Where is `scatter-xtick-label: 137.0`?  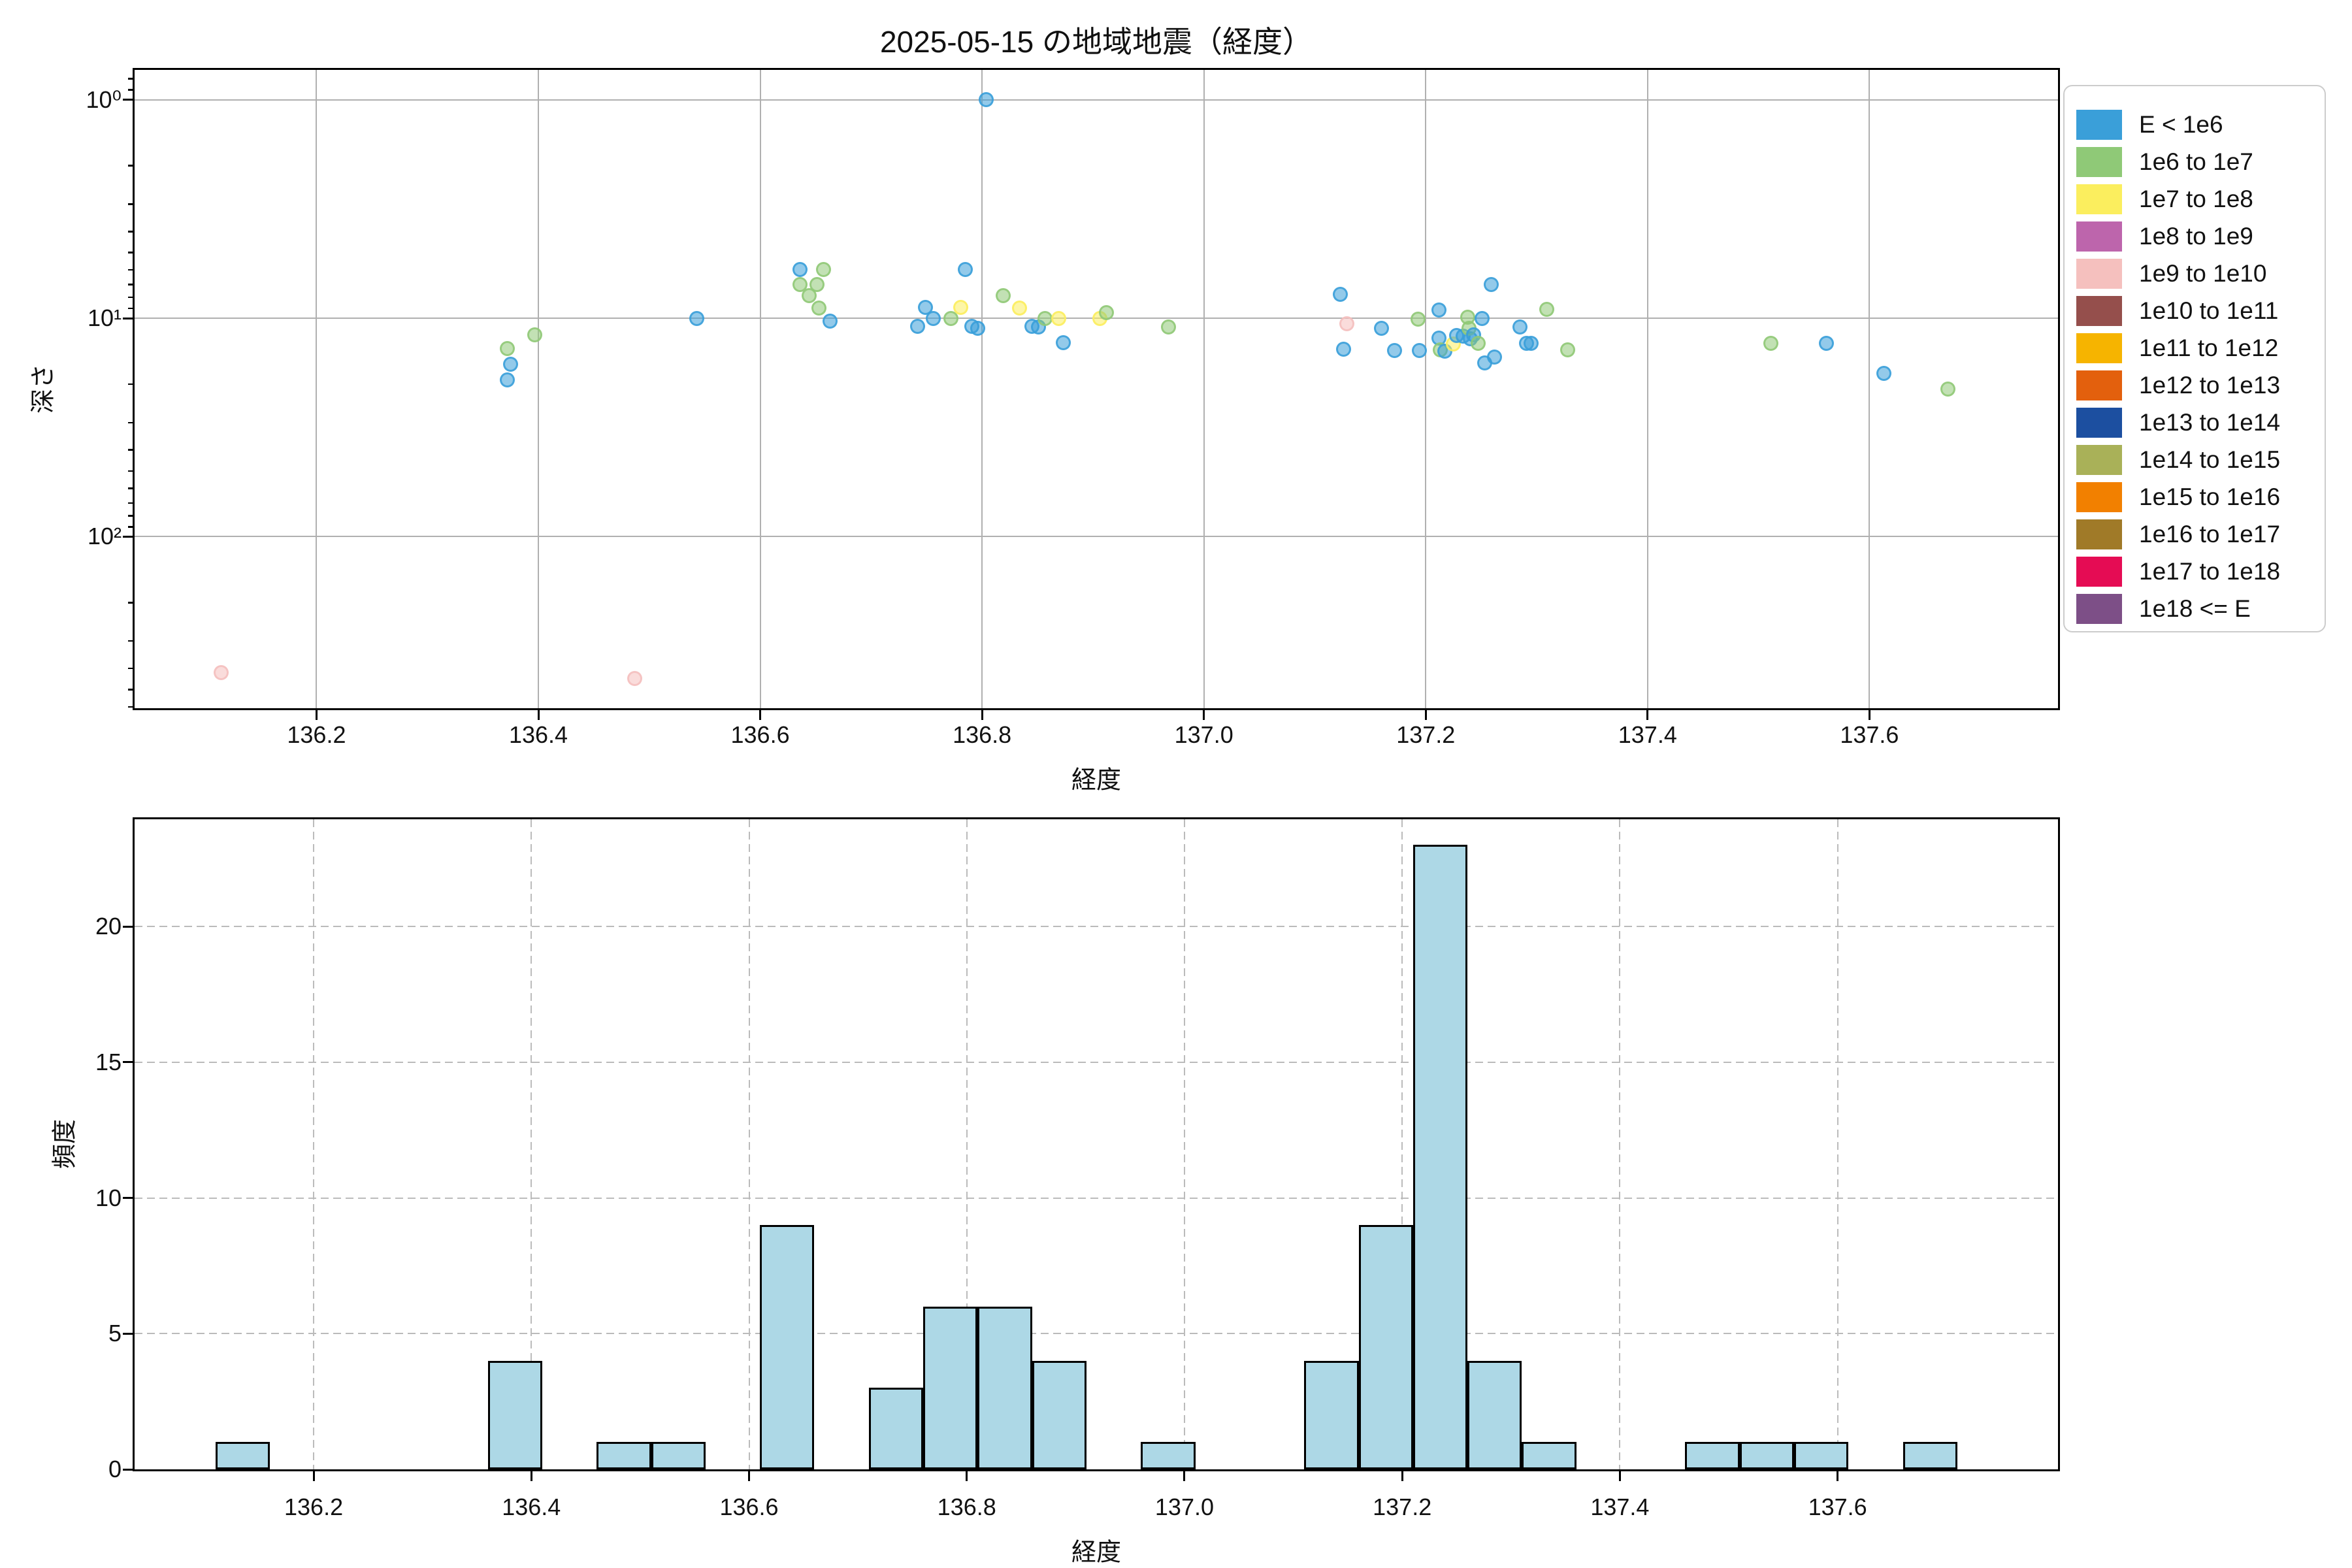
scatter-xtick-label: 137.0 is located at coordinates (1203, 734).